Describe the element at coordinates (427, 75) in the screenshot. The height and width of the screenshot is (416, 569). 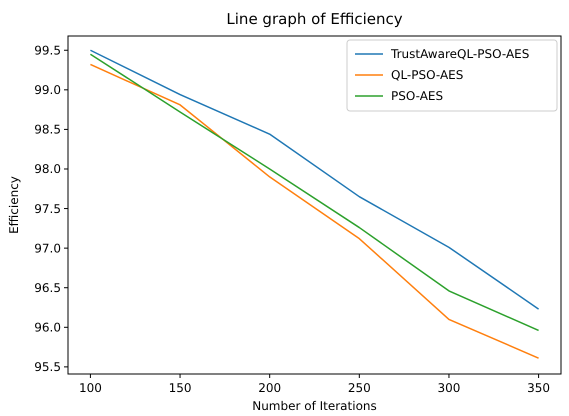
I see `legend-label: QL-PSO-AES` at that location.